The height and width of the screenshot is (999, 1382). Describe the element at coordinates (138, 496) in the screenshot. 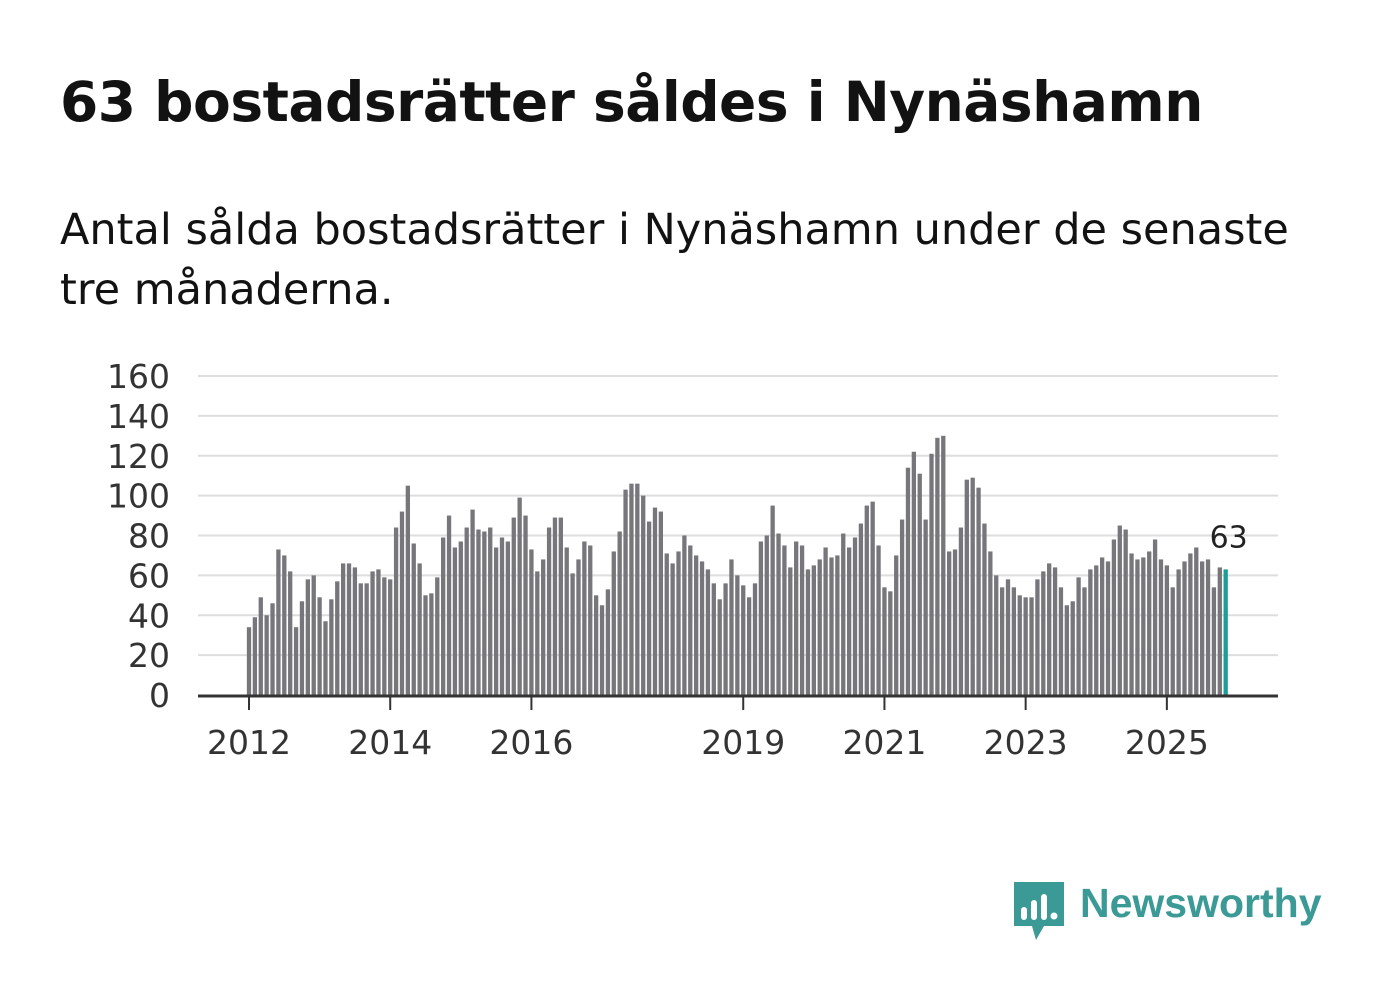

I see `y-tick-label: 100` at that location.